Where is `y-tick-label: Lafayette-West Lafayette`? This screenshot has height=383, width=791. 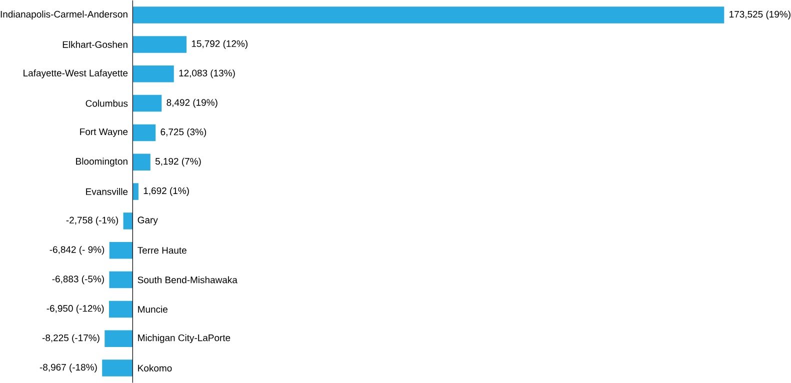
y-tick-label: Lafayette-West Lafayette is located at coordinates (76, 73).